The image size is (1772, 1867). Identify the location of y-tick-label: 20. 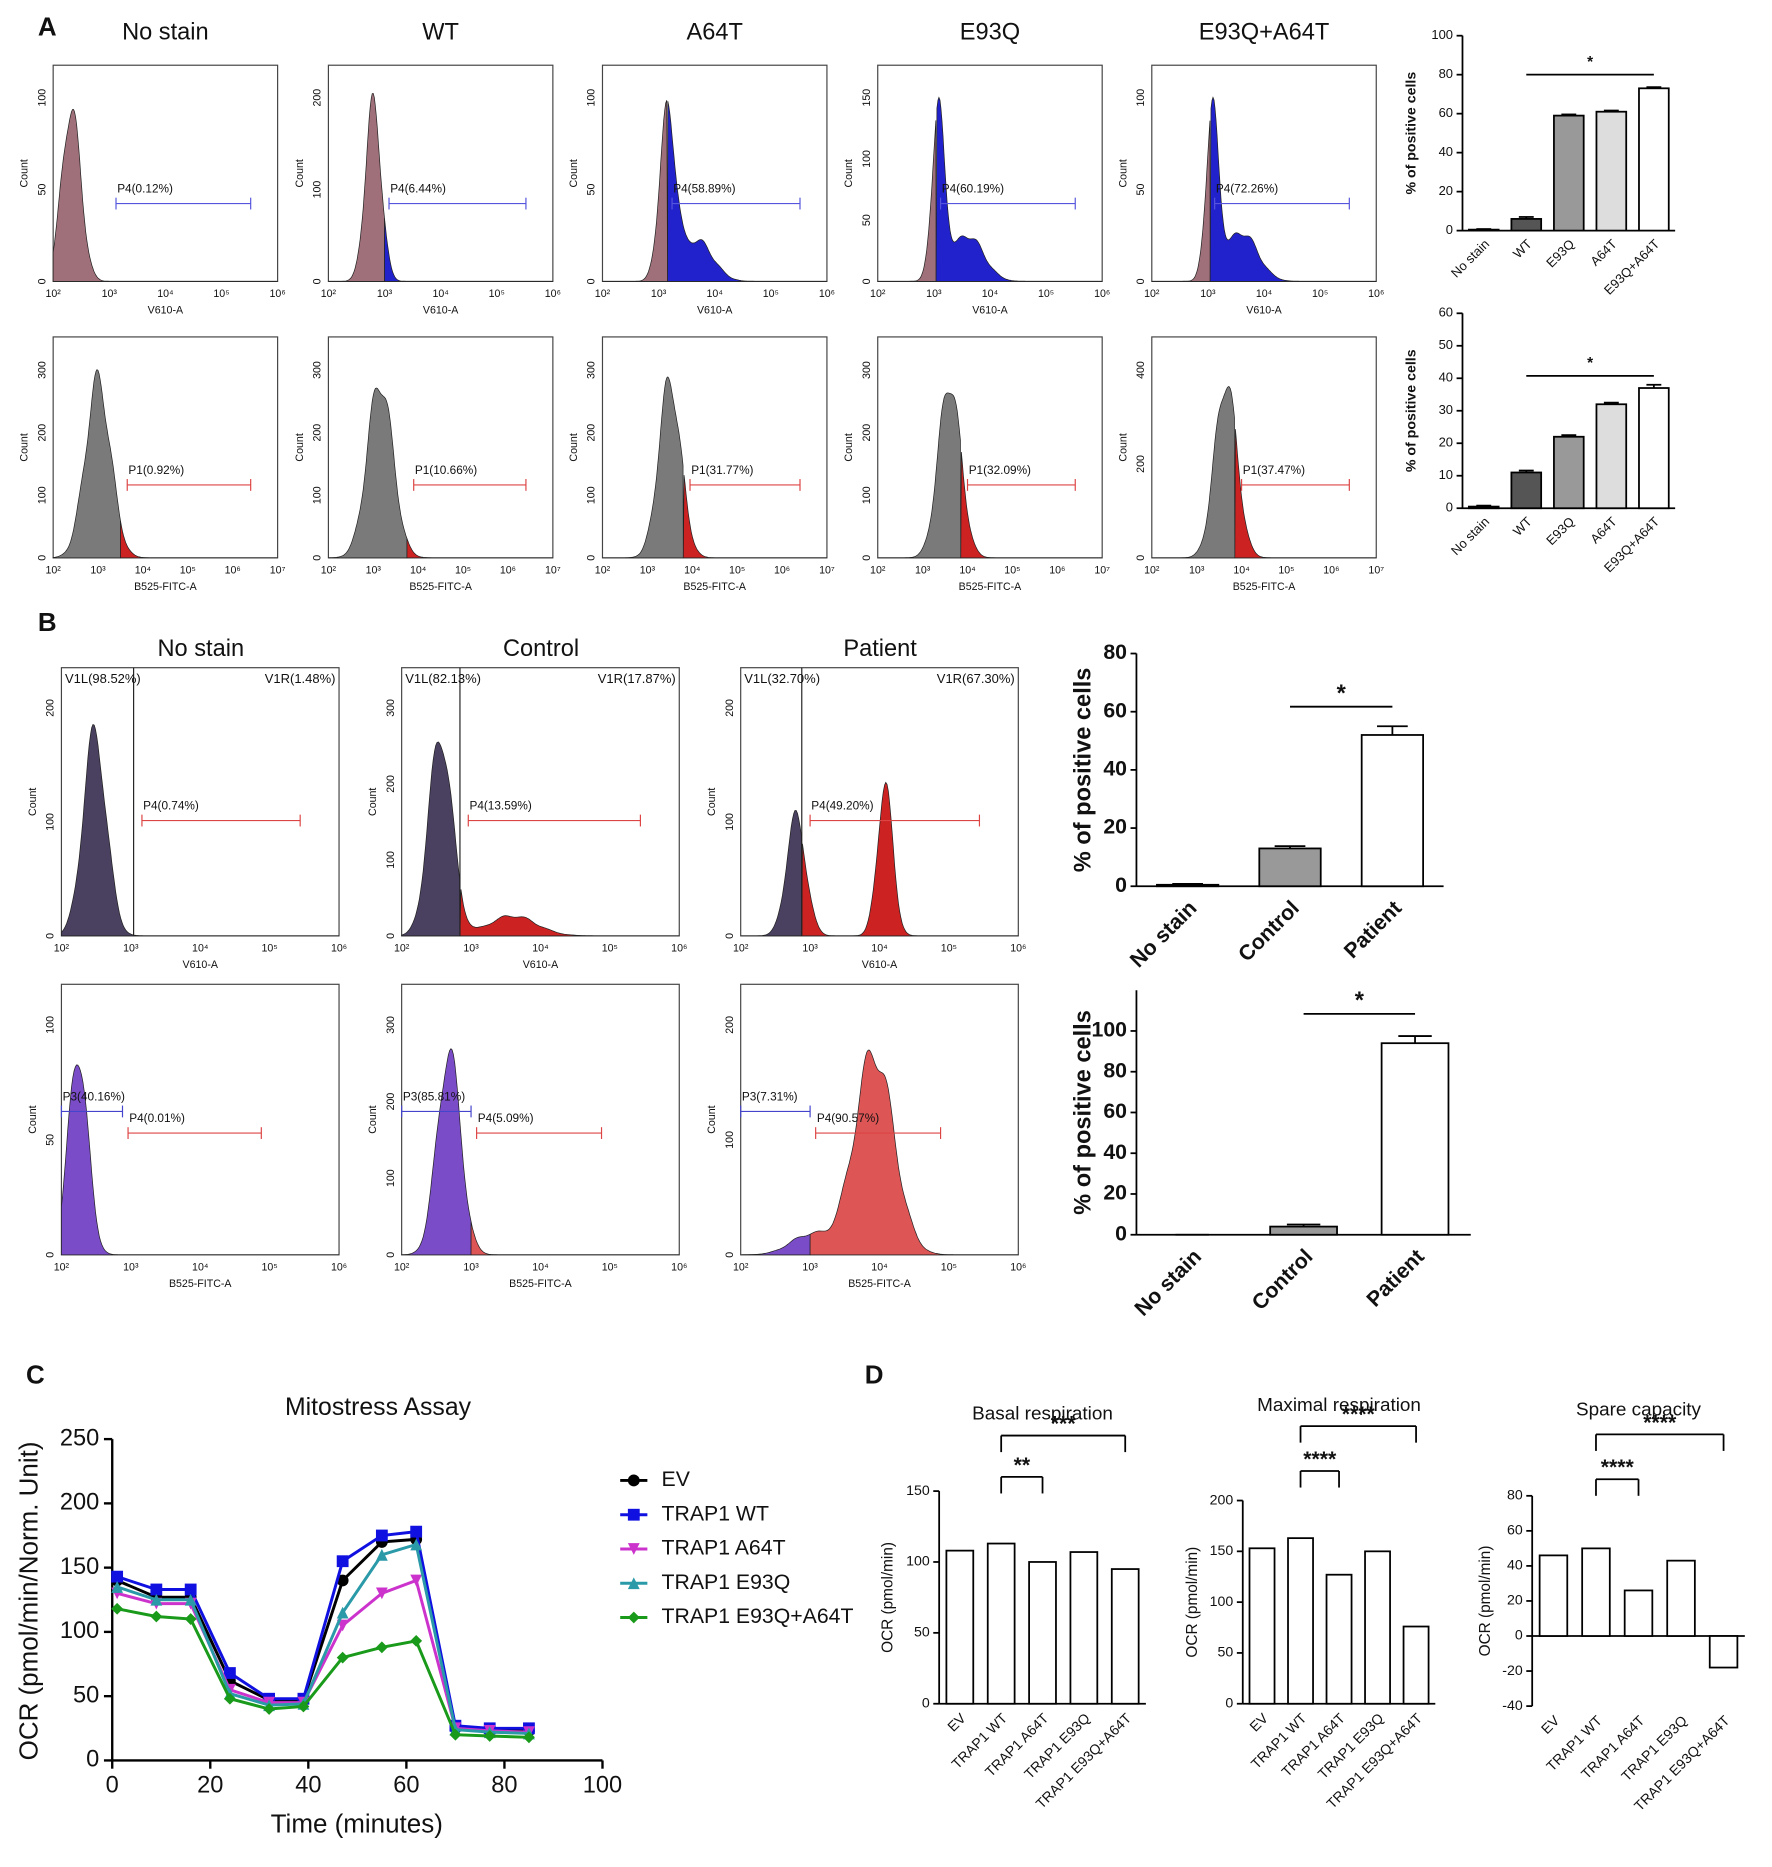
(1115, 827).